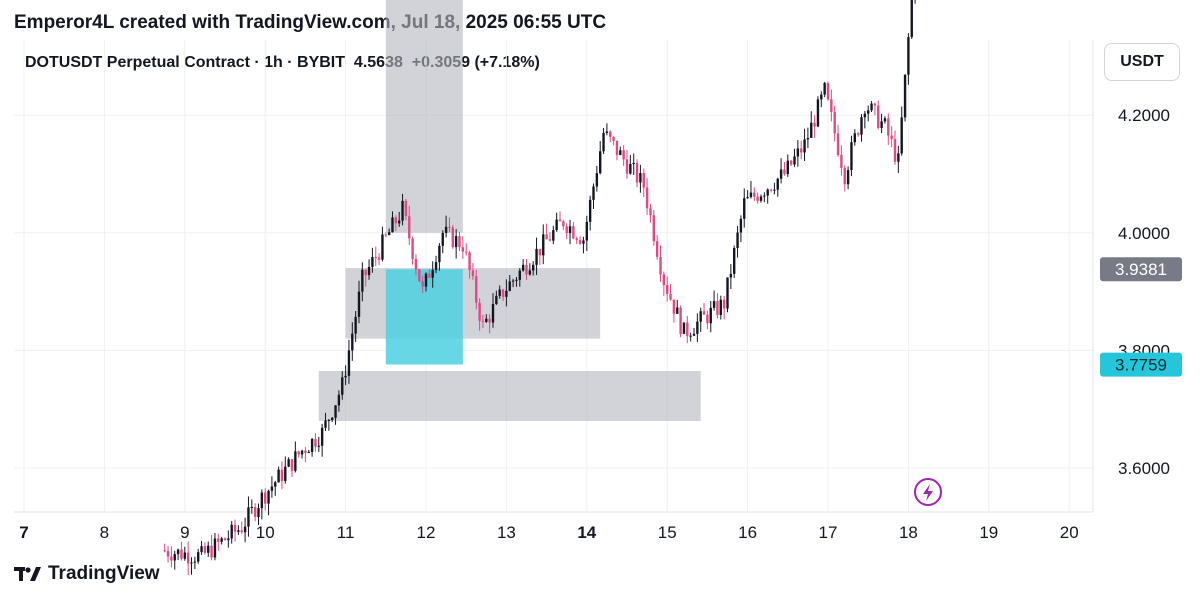 This screenshot has height=599, width=1200. I want to click on x-tick-label: 16, so click(747, 532).